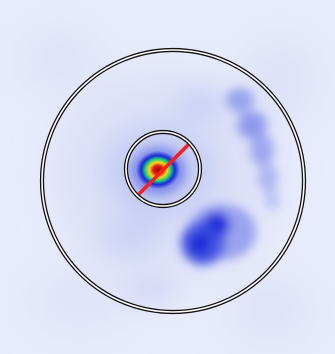 The width and height of the screenshot is (335, 354). I want to click on position-angle-line, so click(163, 169).